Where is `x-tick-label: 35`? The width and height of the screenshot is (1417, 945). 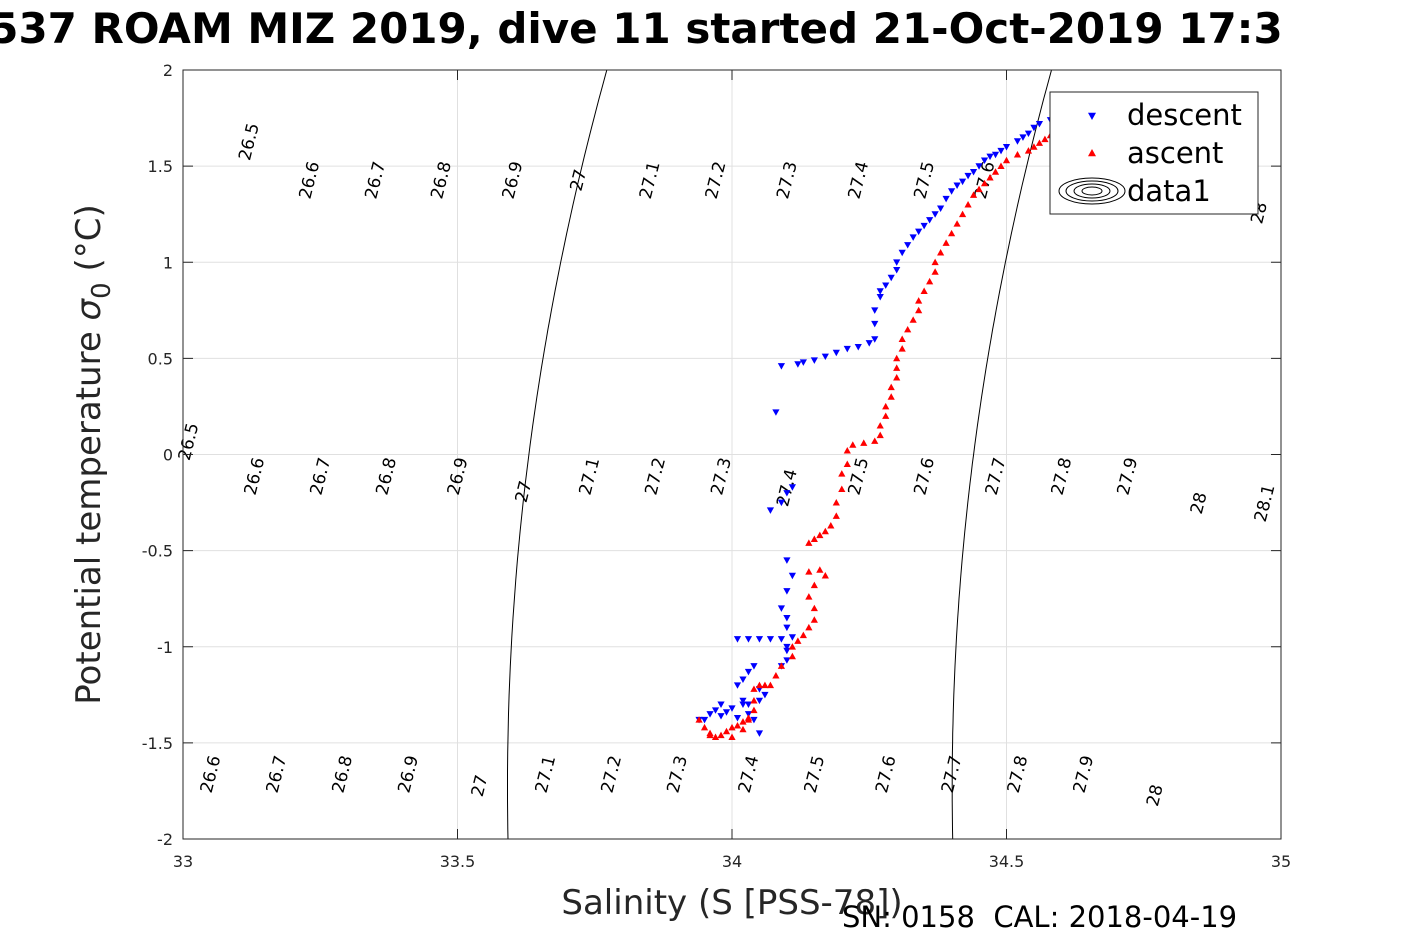 x-tick-label: 35 is located at coordinates (1281, 861).